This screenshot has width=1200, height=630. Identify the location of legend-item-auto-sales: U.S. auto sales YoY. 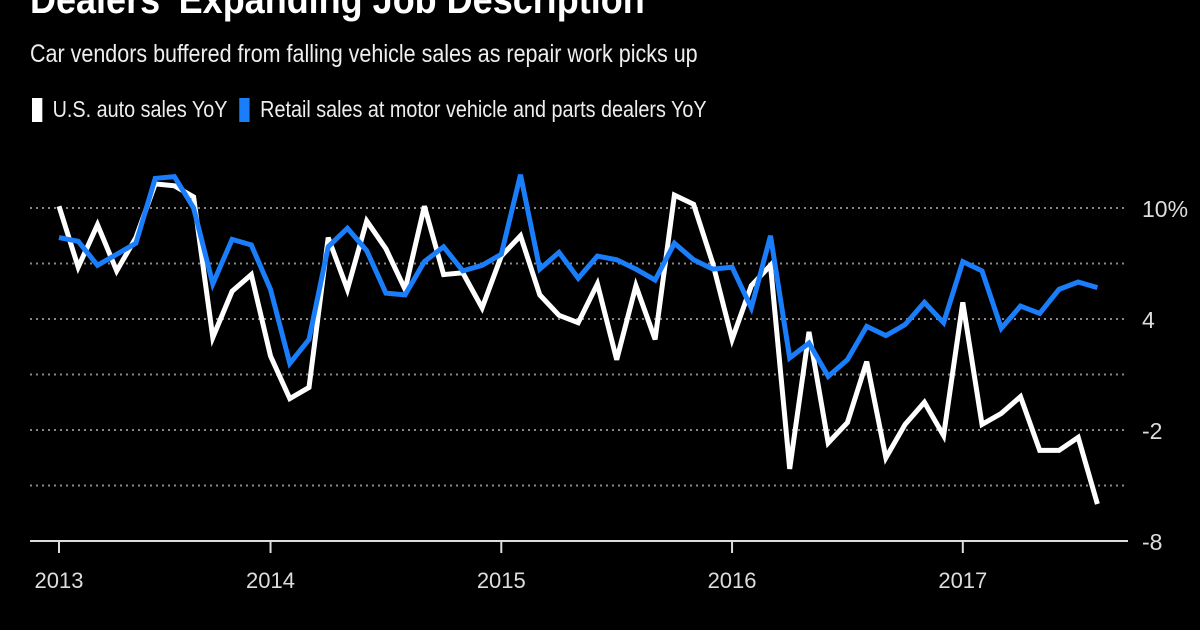
(129, 109).